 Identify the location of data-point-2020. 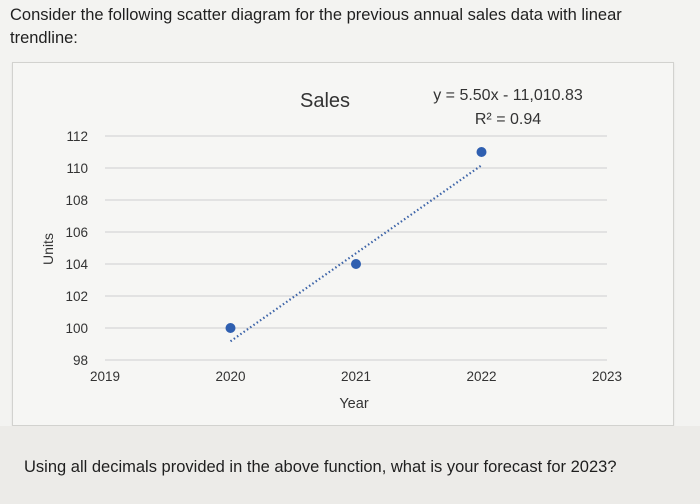
(230, 328).